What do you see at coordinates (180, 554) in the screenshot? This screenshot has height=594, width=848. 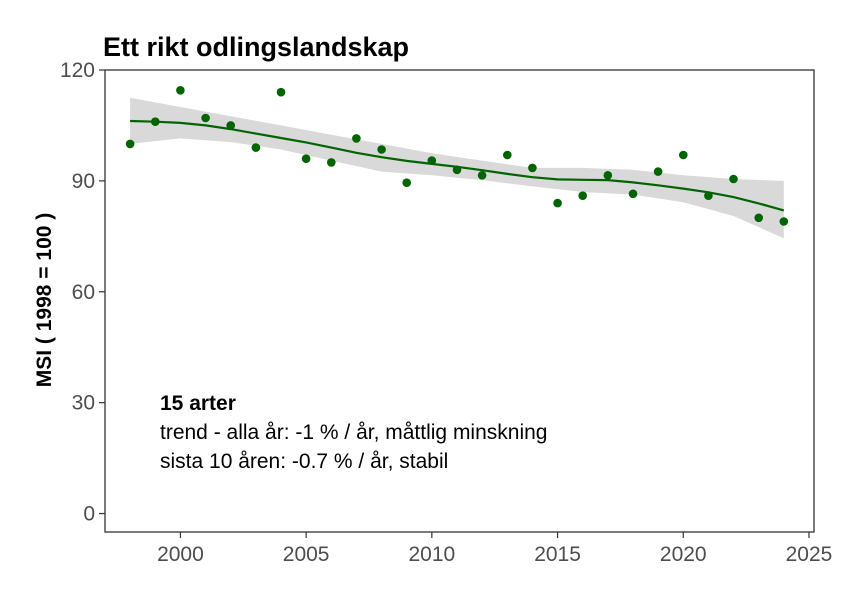 I see `x-tick-label: 2000` at bounding box center [180, 554].